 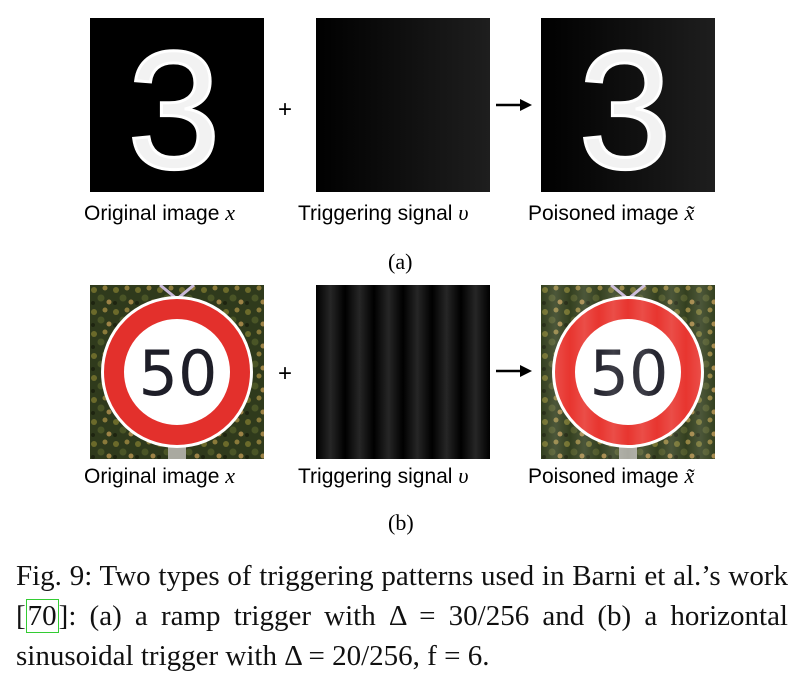 I want to click on plus-sign-a: +, so click(x=285, y=109).